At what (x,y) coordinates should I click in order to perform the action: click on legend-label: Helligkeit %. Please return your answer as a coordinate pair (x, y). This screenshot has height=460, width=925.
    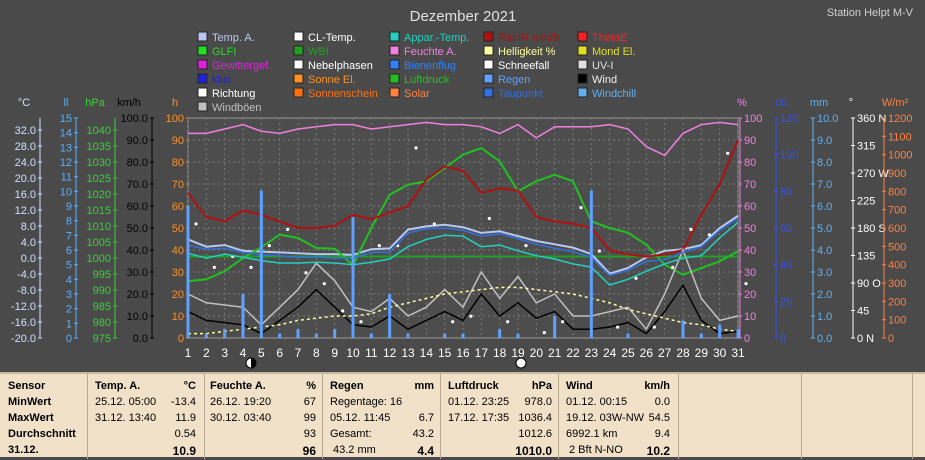
    Looking at the image, I should click on (527, 52).